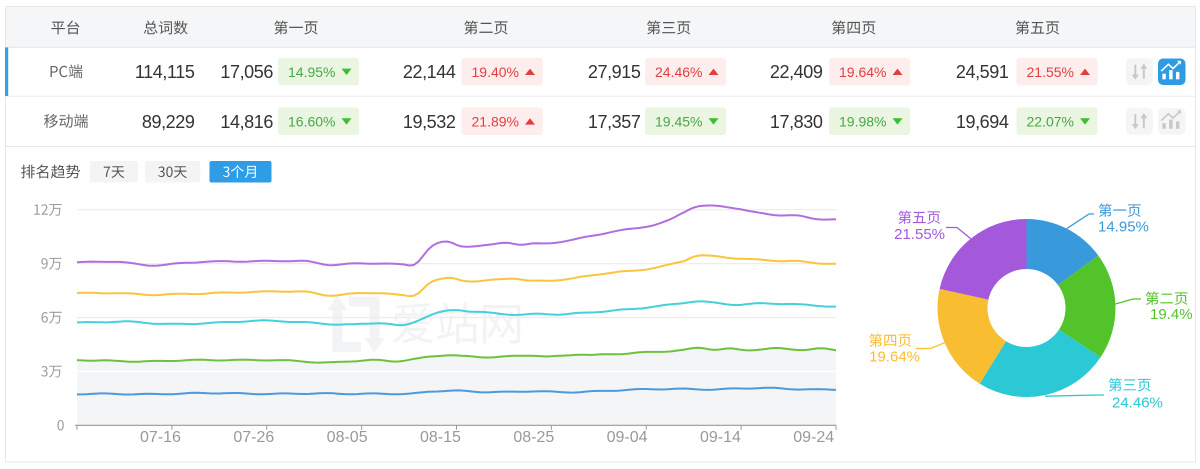 The image size is (1200, 469). Describe the element at coordinates (347, 437) in the screenshot. I see `svg-text: 08-05` at that location.